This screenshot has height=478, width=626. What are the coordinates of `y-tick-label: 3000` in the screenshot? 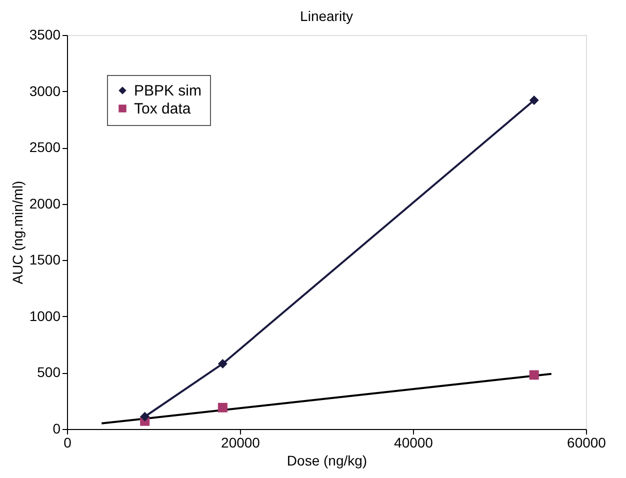 It's located at (45, 90).